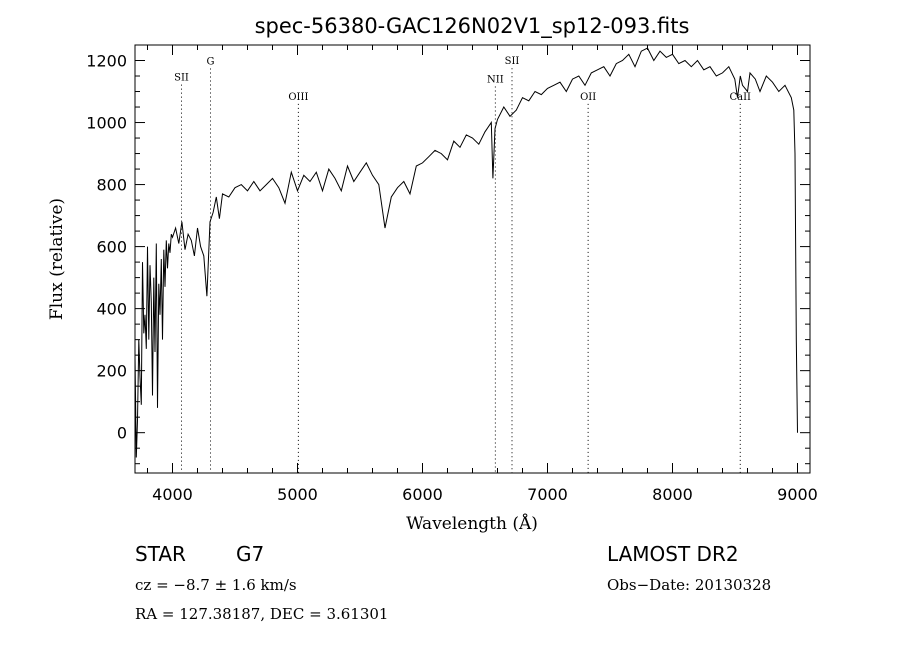 This screenshot has width=900, height=650. Describe the element at coordinates (216, 585) in the screenshot. I see `redshift-text: cz = −8.7 ± 1.6 km/s` at that location.